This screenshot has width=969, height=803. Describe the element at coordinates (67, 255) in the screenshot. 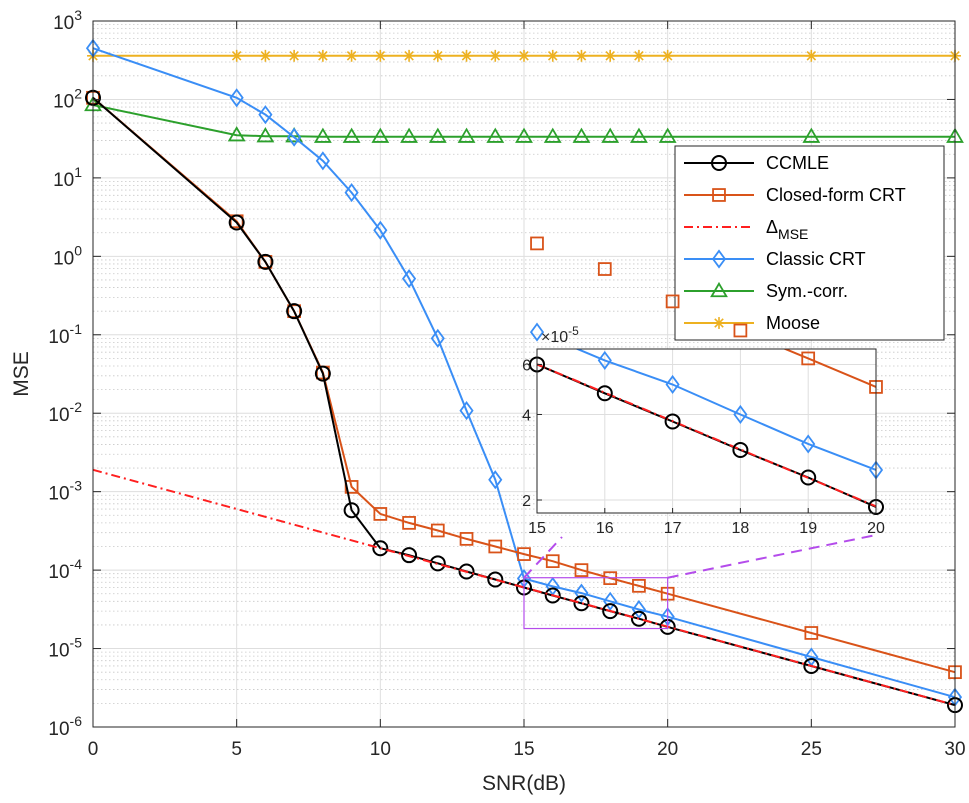

I see `y-tick-label: 10⁰` at that location.